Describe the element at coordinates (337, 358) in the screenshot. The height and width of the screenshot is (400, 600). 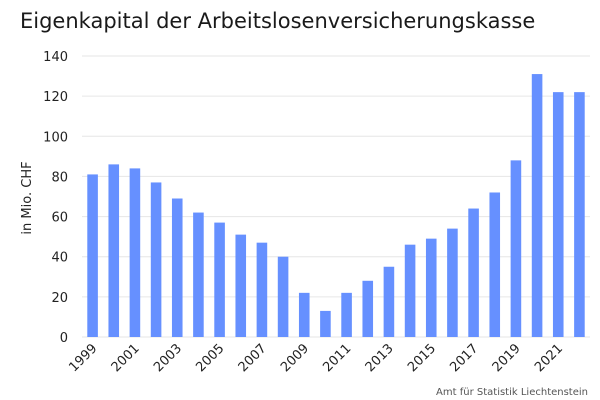
I see `x-tick-label: 2011` at that location.